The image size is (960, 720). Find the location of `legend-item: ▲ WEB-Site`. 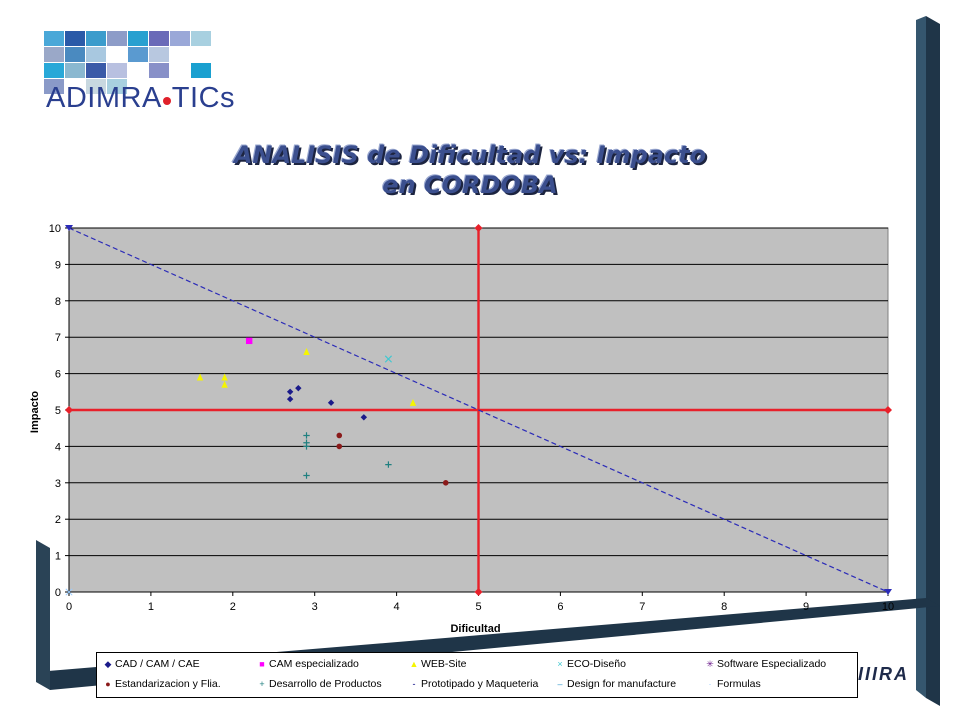

legend-item: ▲ WEB-Site is located at coordinates (438, 664).